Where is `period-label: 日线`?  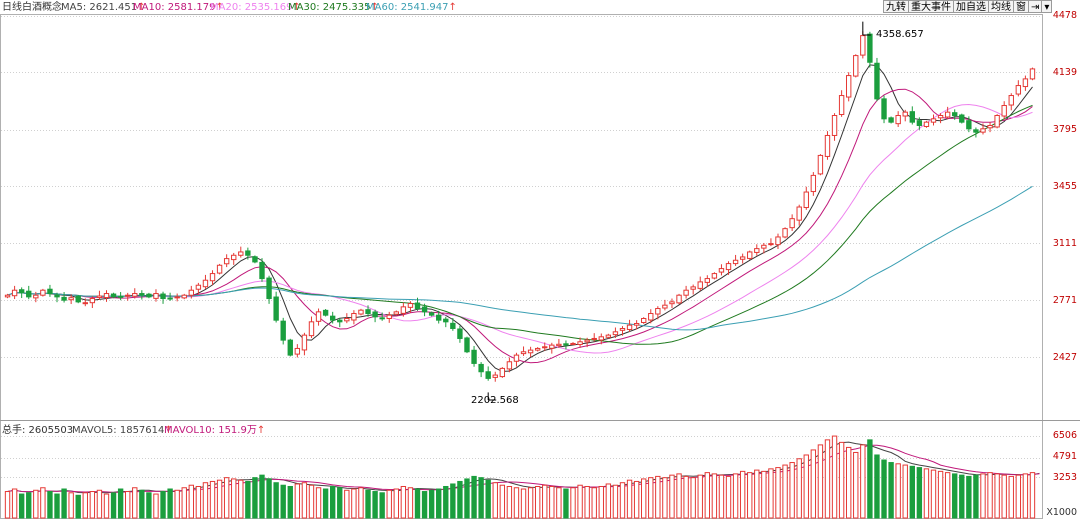
period-label: 日线 is located at coordinates (12, 7).